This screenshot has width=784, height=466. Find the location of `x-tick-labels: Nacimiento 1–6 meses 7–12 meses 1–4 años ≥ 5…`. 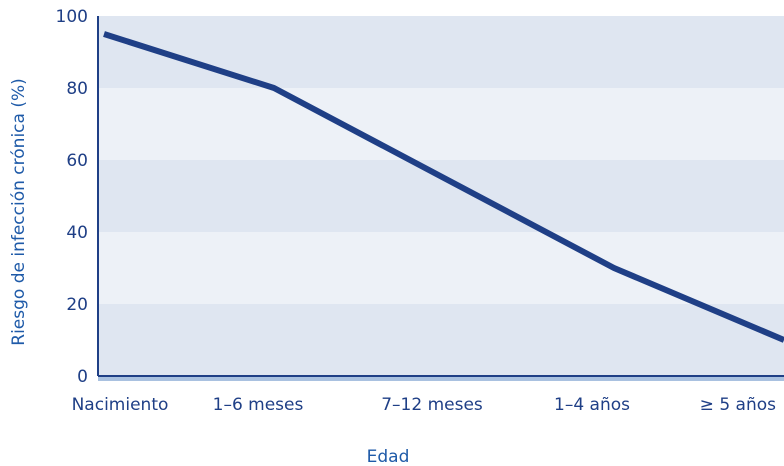

x-tick-labels: Nacimiento 1–6 meses 7–12 meses 1–4 años ≥ 5… is located at coordinates (424, 405).